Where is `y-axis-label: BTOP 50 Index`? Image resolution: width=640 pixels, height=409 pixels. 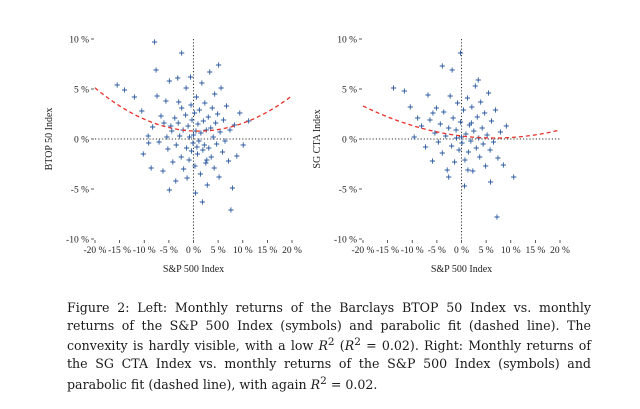 y-axis-label: BTOP 50 Index is located at coordinates (49, 139).